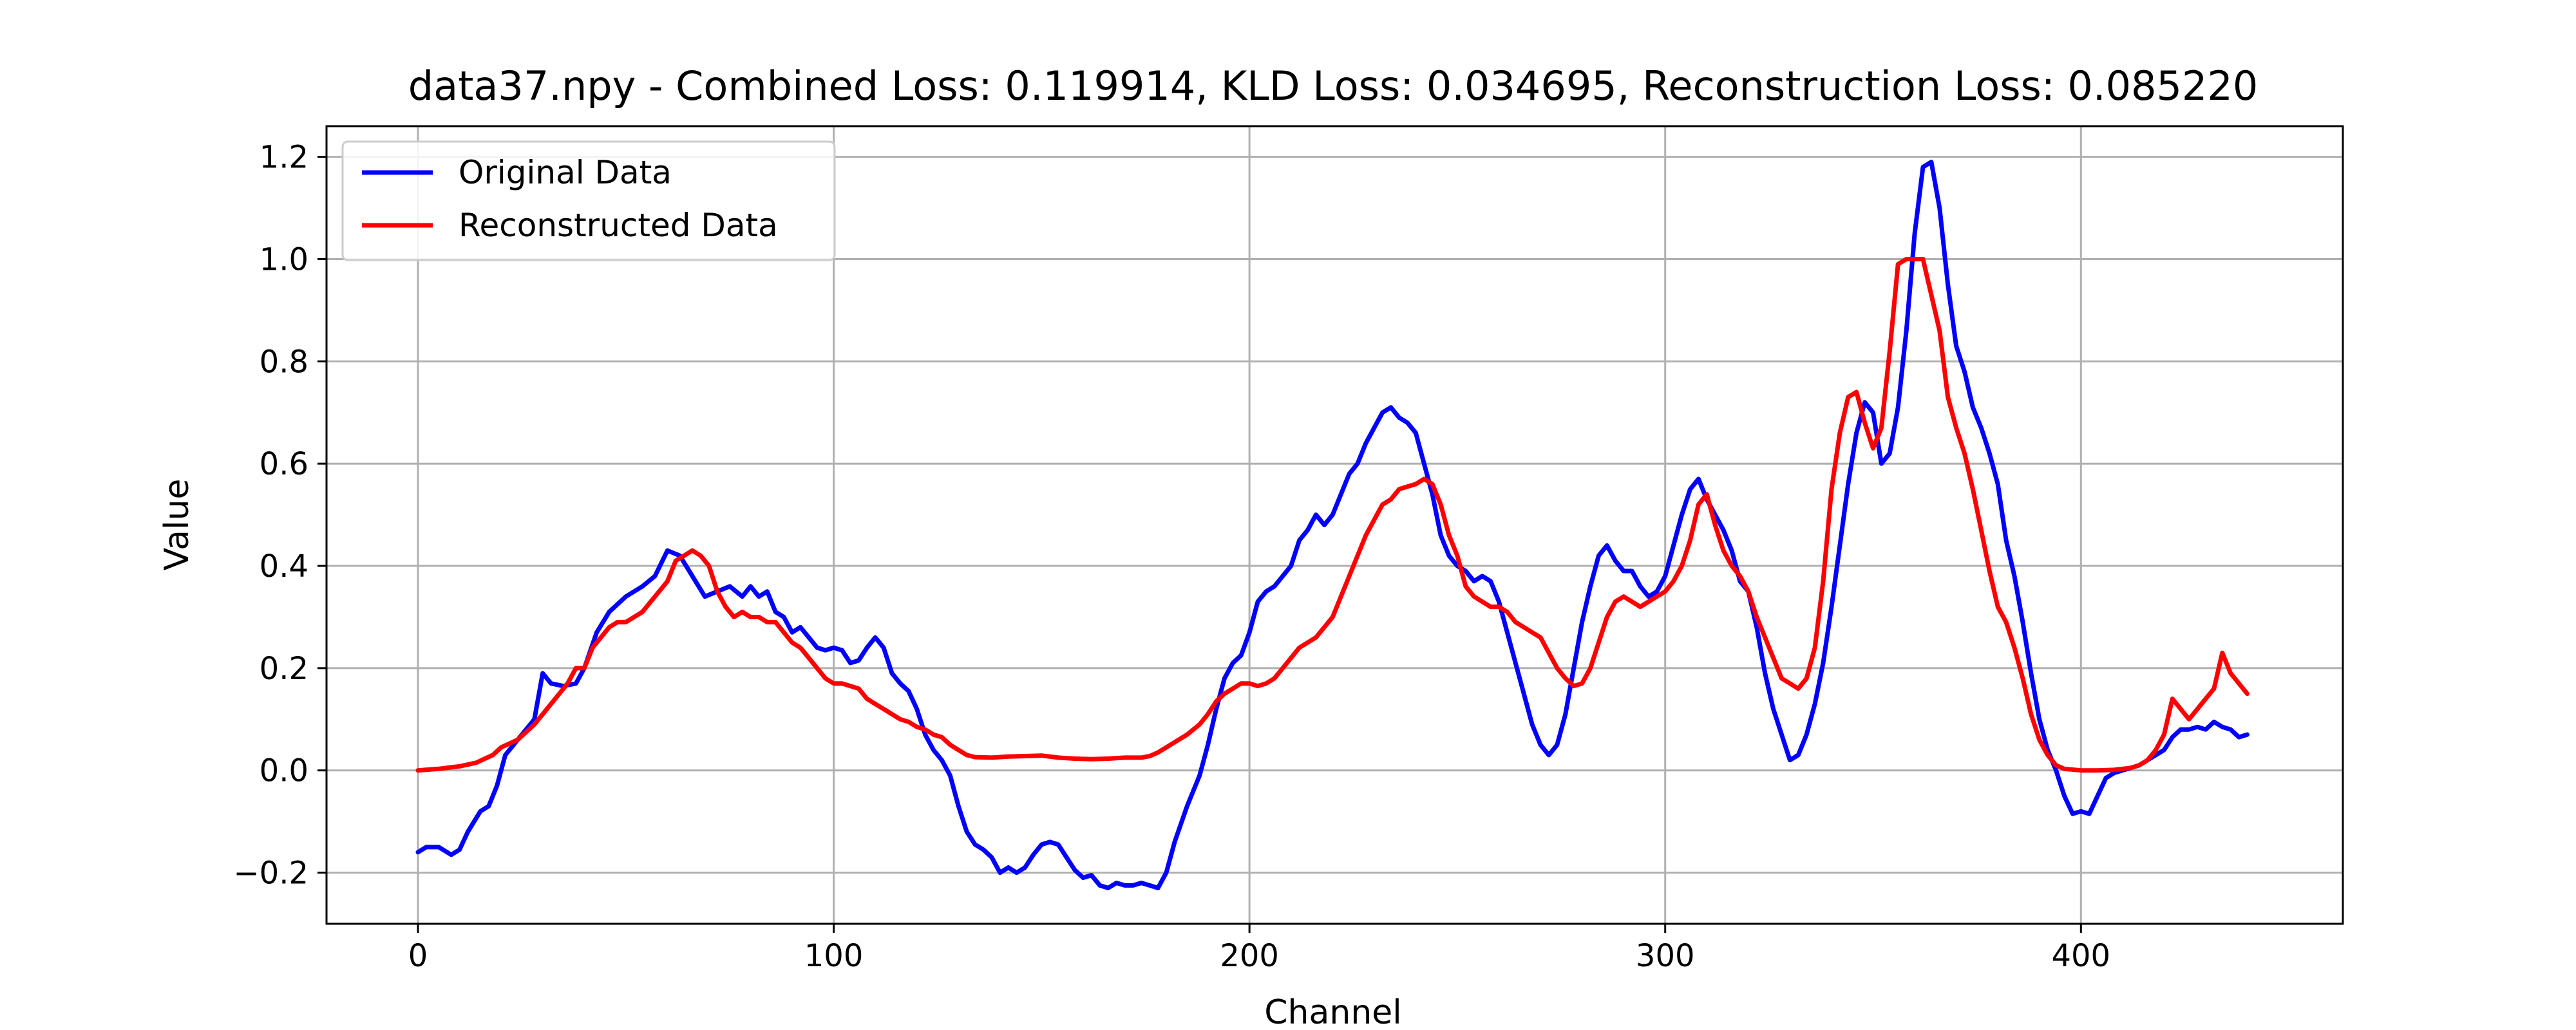 This screenshot has height=1030, width=2576. I want to click on y-tick-label: 0.6, so click(284, 464).